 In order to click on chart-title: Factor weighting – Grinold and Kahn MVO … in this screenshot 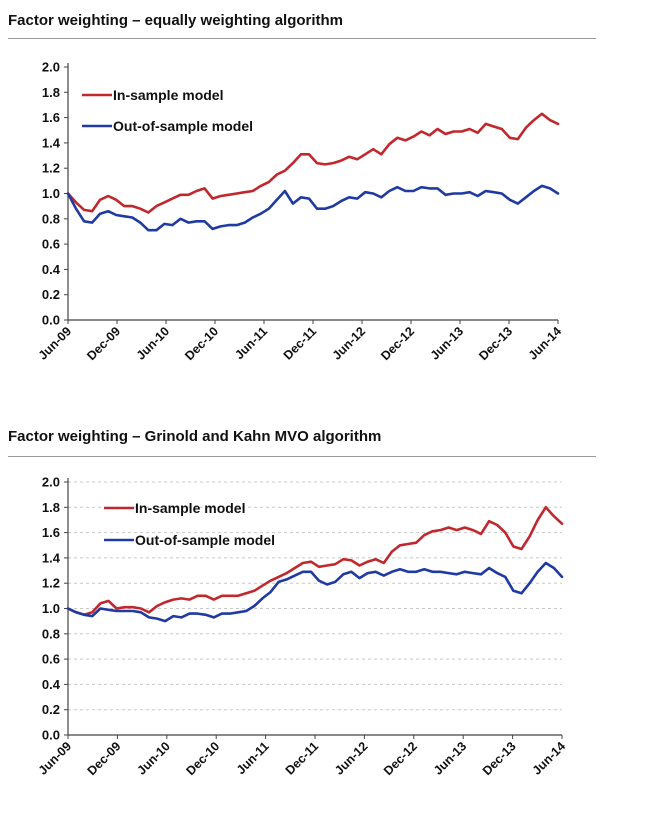, I will do `click(195, 436)`.